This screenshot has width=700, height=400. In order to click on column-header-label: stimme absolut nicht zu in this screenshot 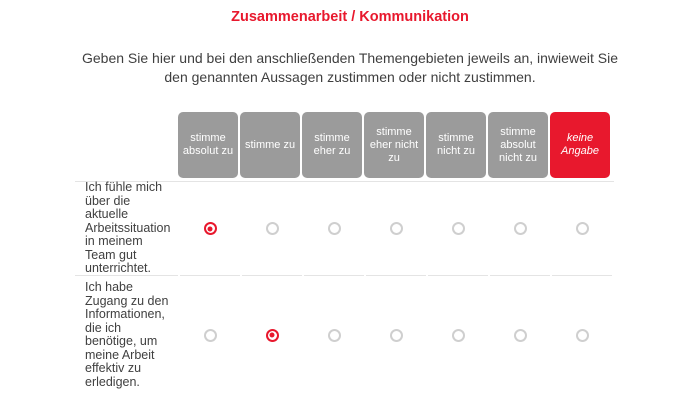, I will do `click(518, 144)`.